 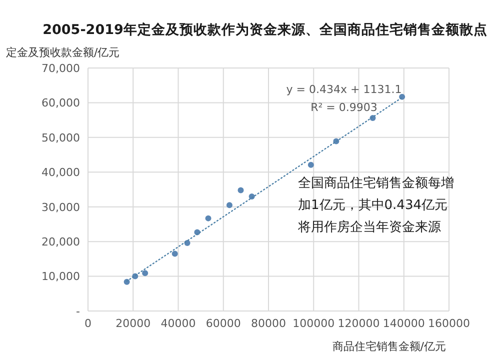 I want to click on x-tick-label: 160000, so click(x=449, y=323).